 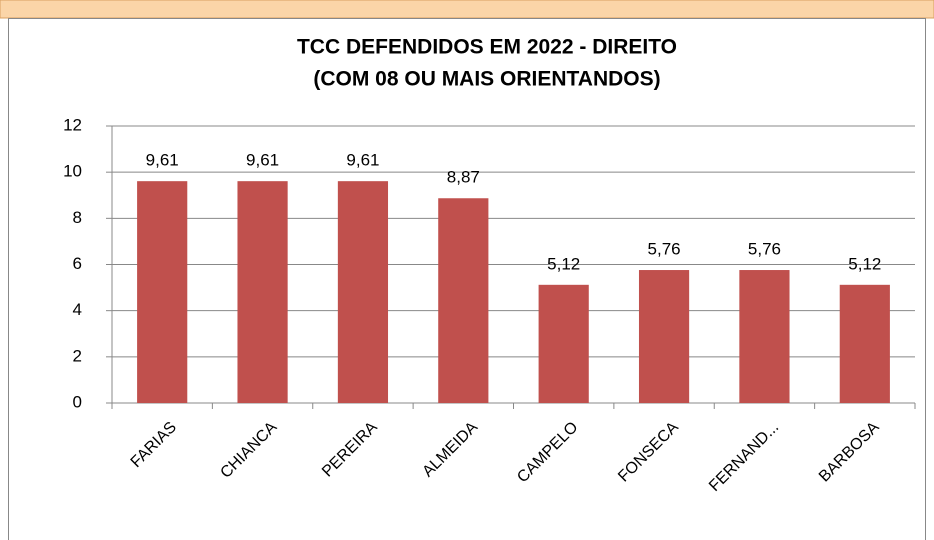 I want to click on y-tick-label: 8, so click(x=77, y=217).